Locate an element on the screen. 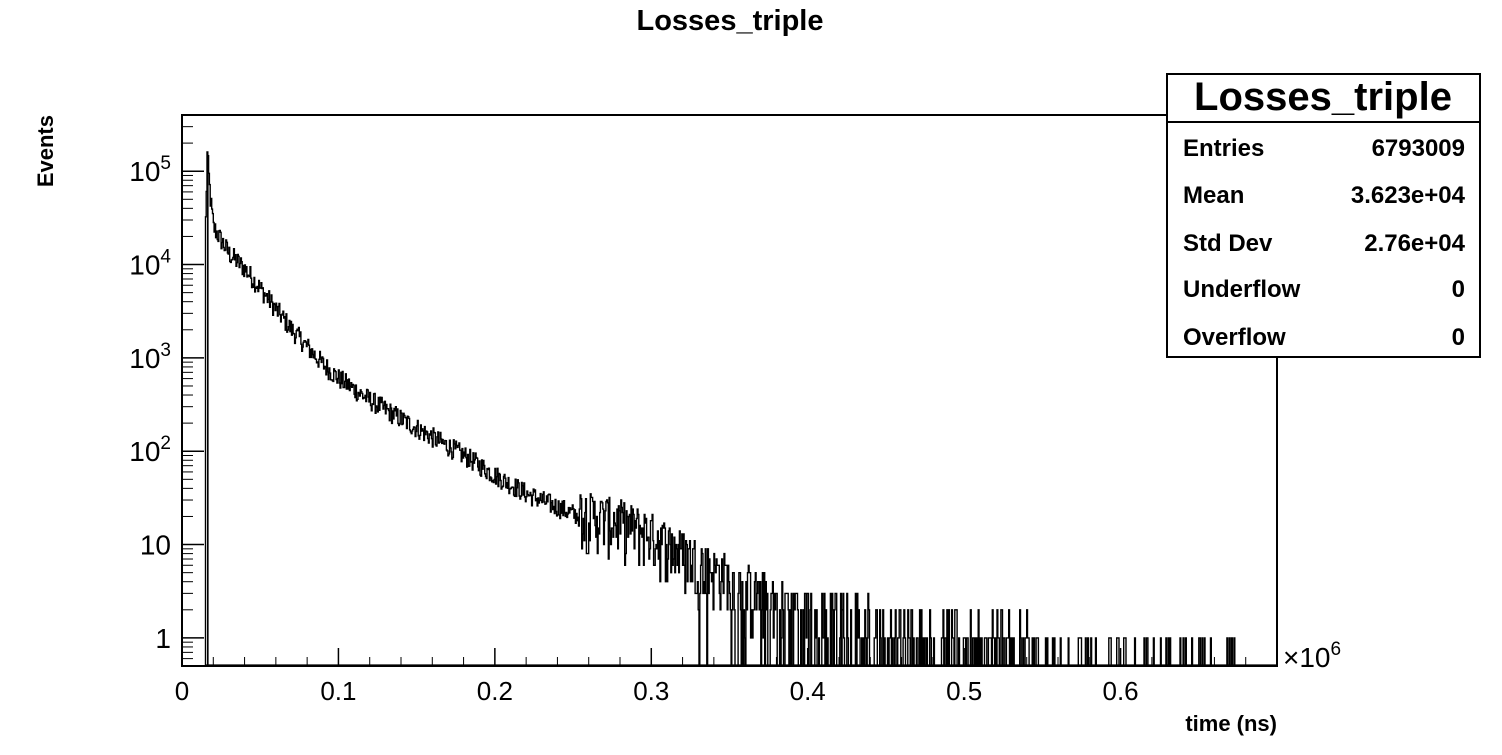  stats-label-underflow: Underflow is located at coordinates (1242, 289).